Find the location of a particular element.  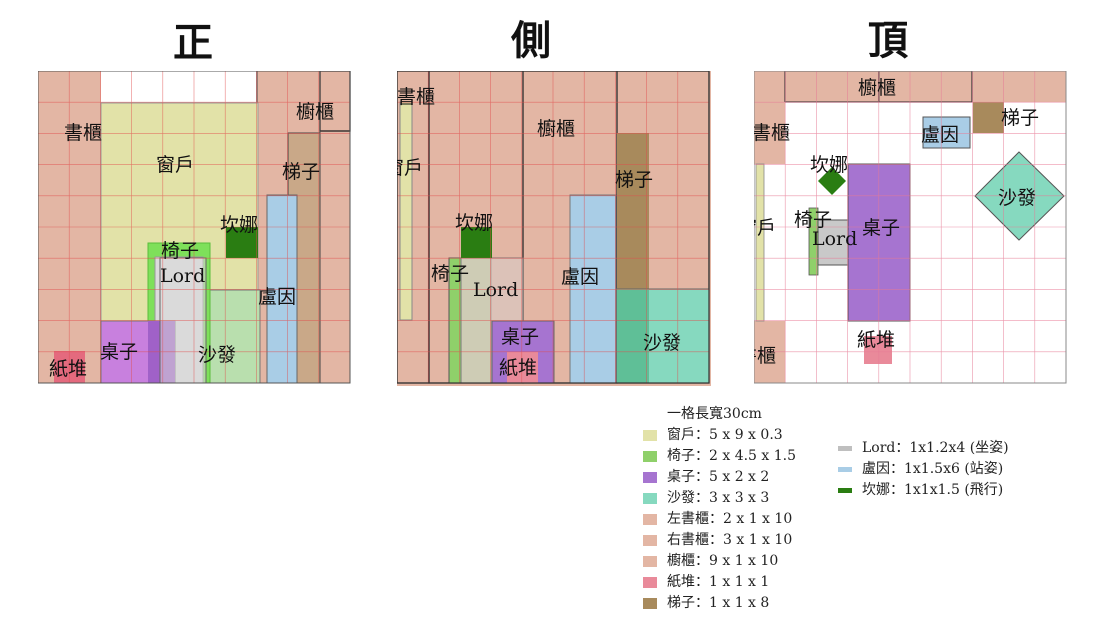

top-lucien is located at coordinates (946, 132).